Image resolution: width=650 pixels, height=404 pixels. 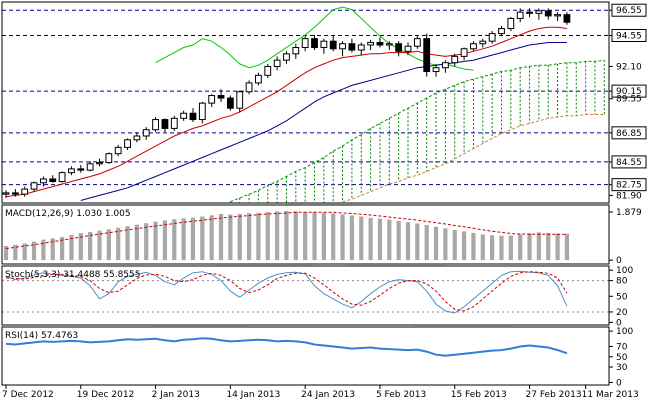 What do you see at coordinates (176, 395) in the screenshot?
I see `x-tick-label: 2 Jan 2013` at bounding box center [176, 395].